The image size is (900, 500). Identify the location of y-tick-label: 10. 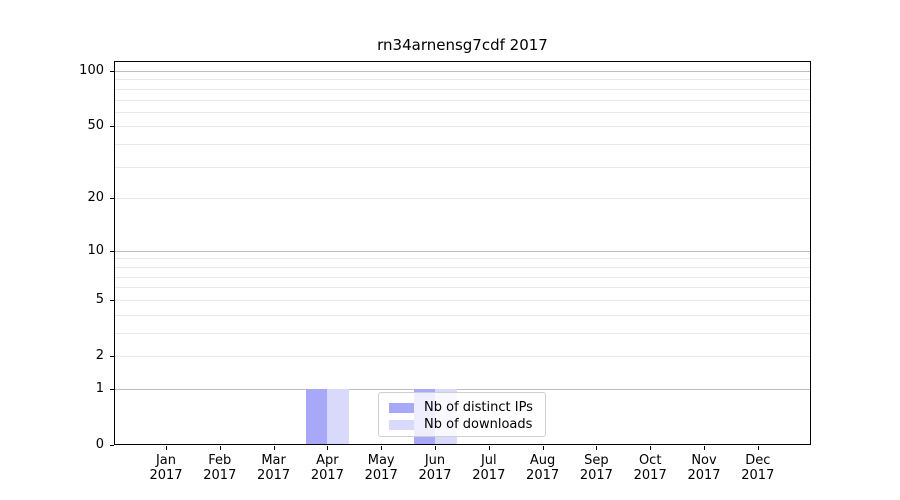
(95, 250).